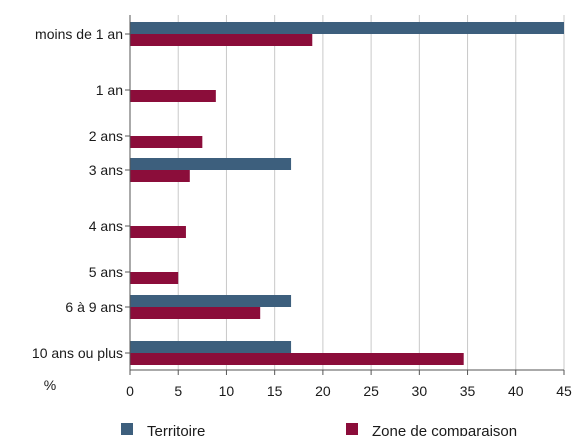 The height and width of the screenshot is (441, 574). I want to click on category-label: 3 ans, so click(106, 170).